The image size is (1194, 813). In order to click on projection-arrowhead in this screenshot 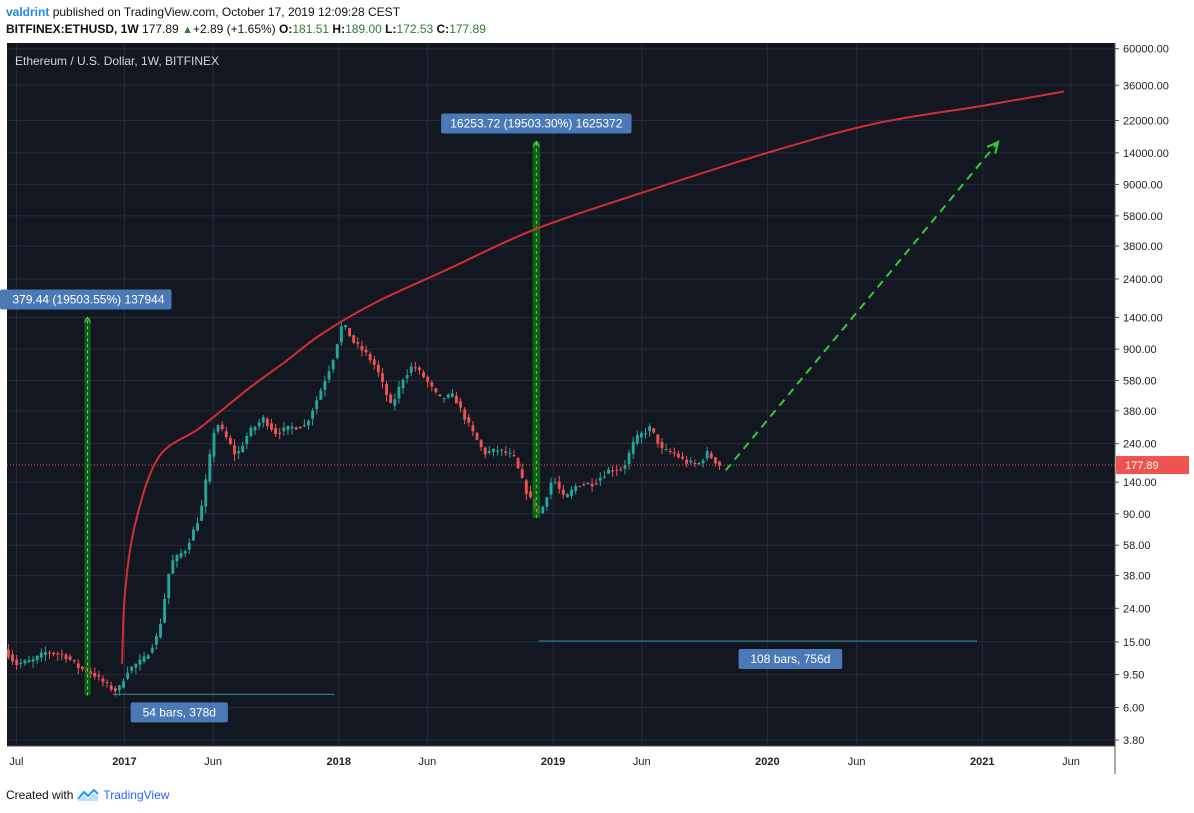, I will do `click(993, 147)`.